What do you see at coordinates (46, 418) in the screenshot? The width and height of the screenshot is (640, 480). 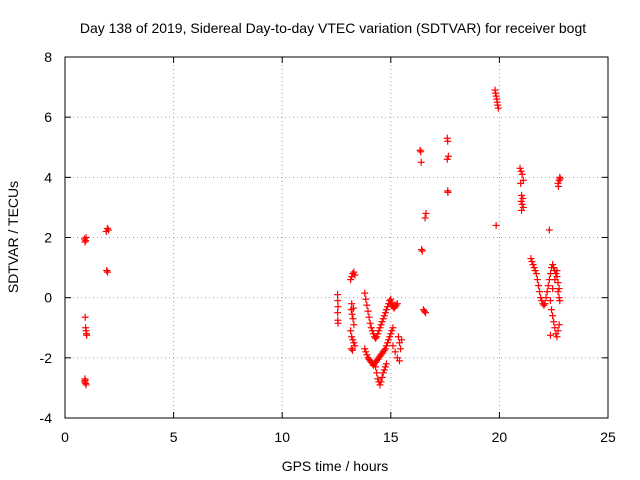 I see `y-tick-label: -4` at bounding box center [46, 418].